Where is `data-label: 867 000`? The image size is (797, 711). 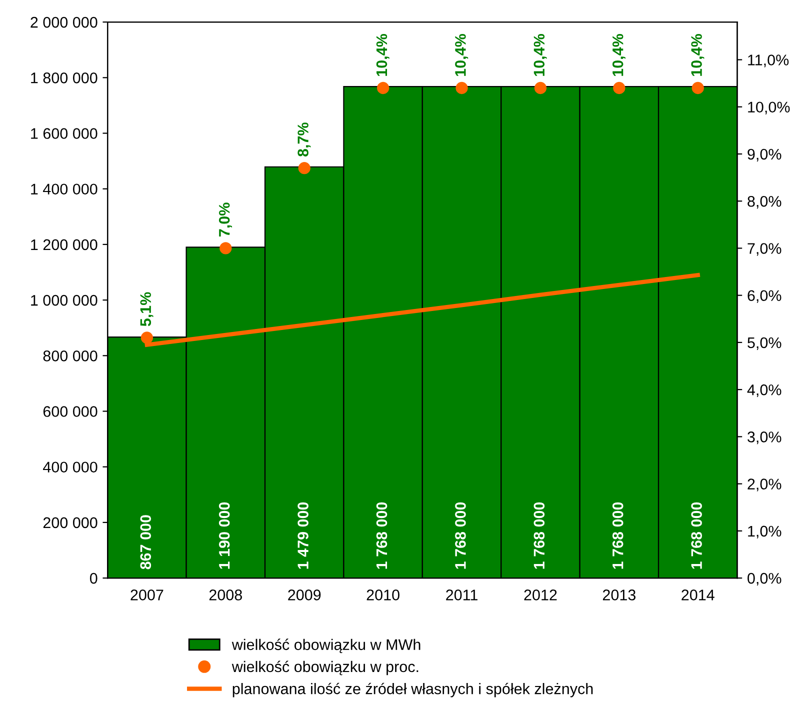 data-label: 867 000 is located at coordinates (146, 542).